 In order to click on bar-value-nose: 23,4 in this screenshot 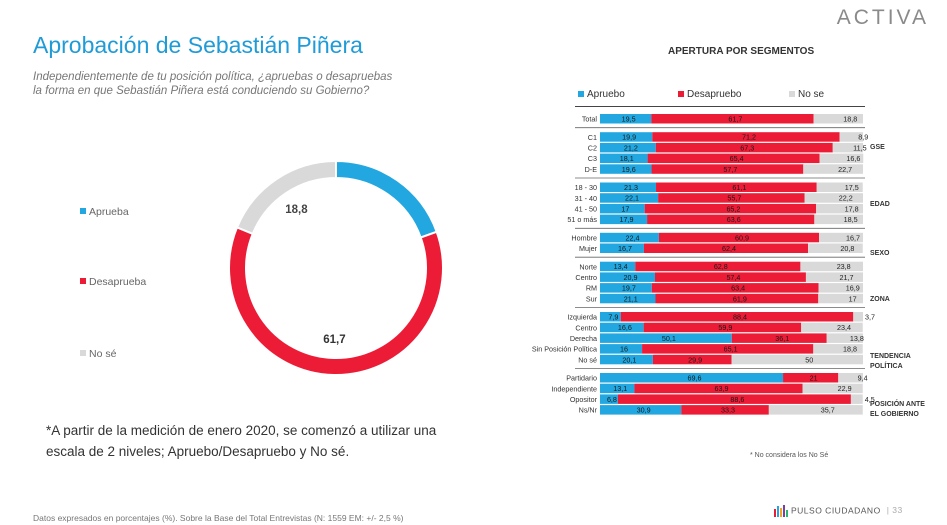, I will do `click(844, 327)`.